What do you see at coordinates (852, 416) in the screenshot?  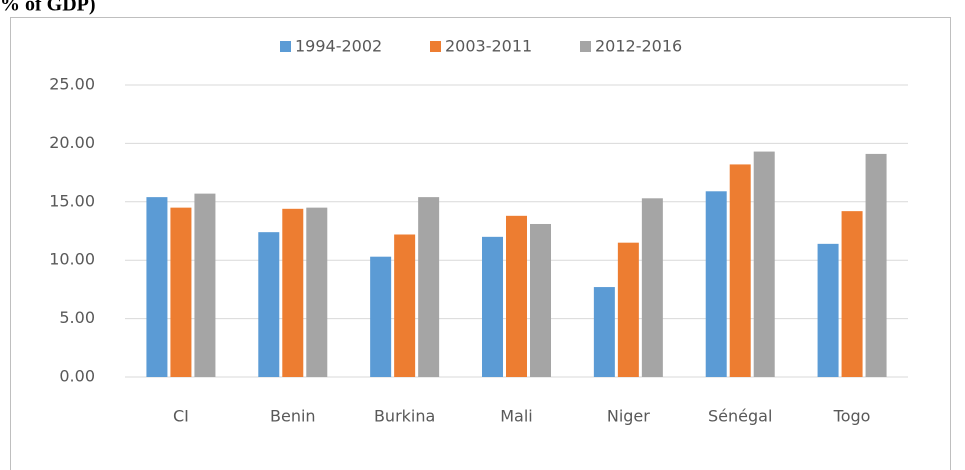 I see `x-tick-label: Togo` at bounding box center [852, 416].